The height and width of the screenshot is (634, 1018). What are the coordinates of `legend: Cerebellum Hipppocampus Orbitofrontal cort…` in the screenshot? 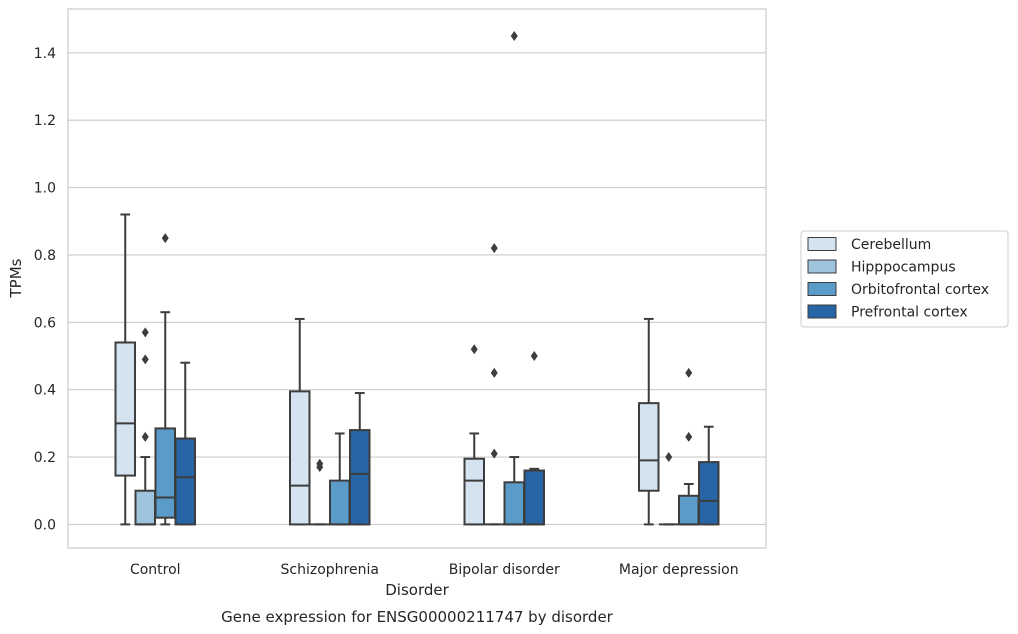 It's located at (904, 279).